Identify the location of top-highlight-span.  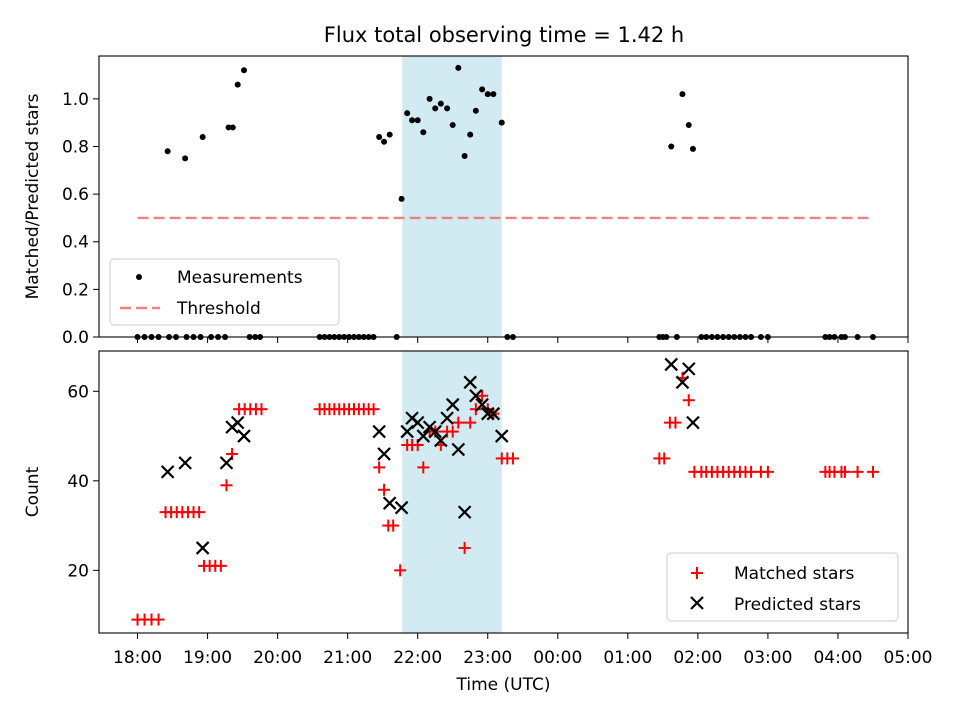
(452, 196).